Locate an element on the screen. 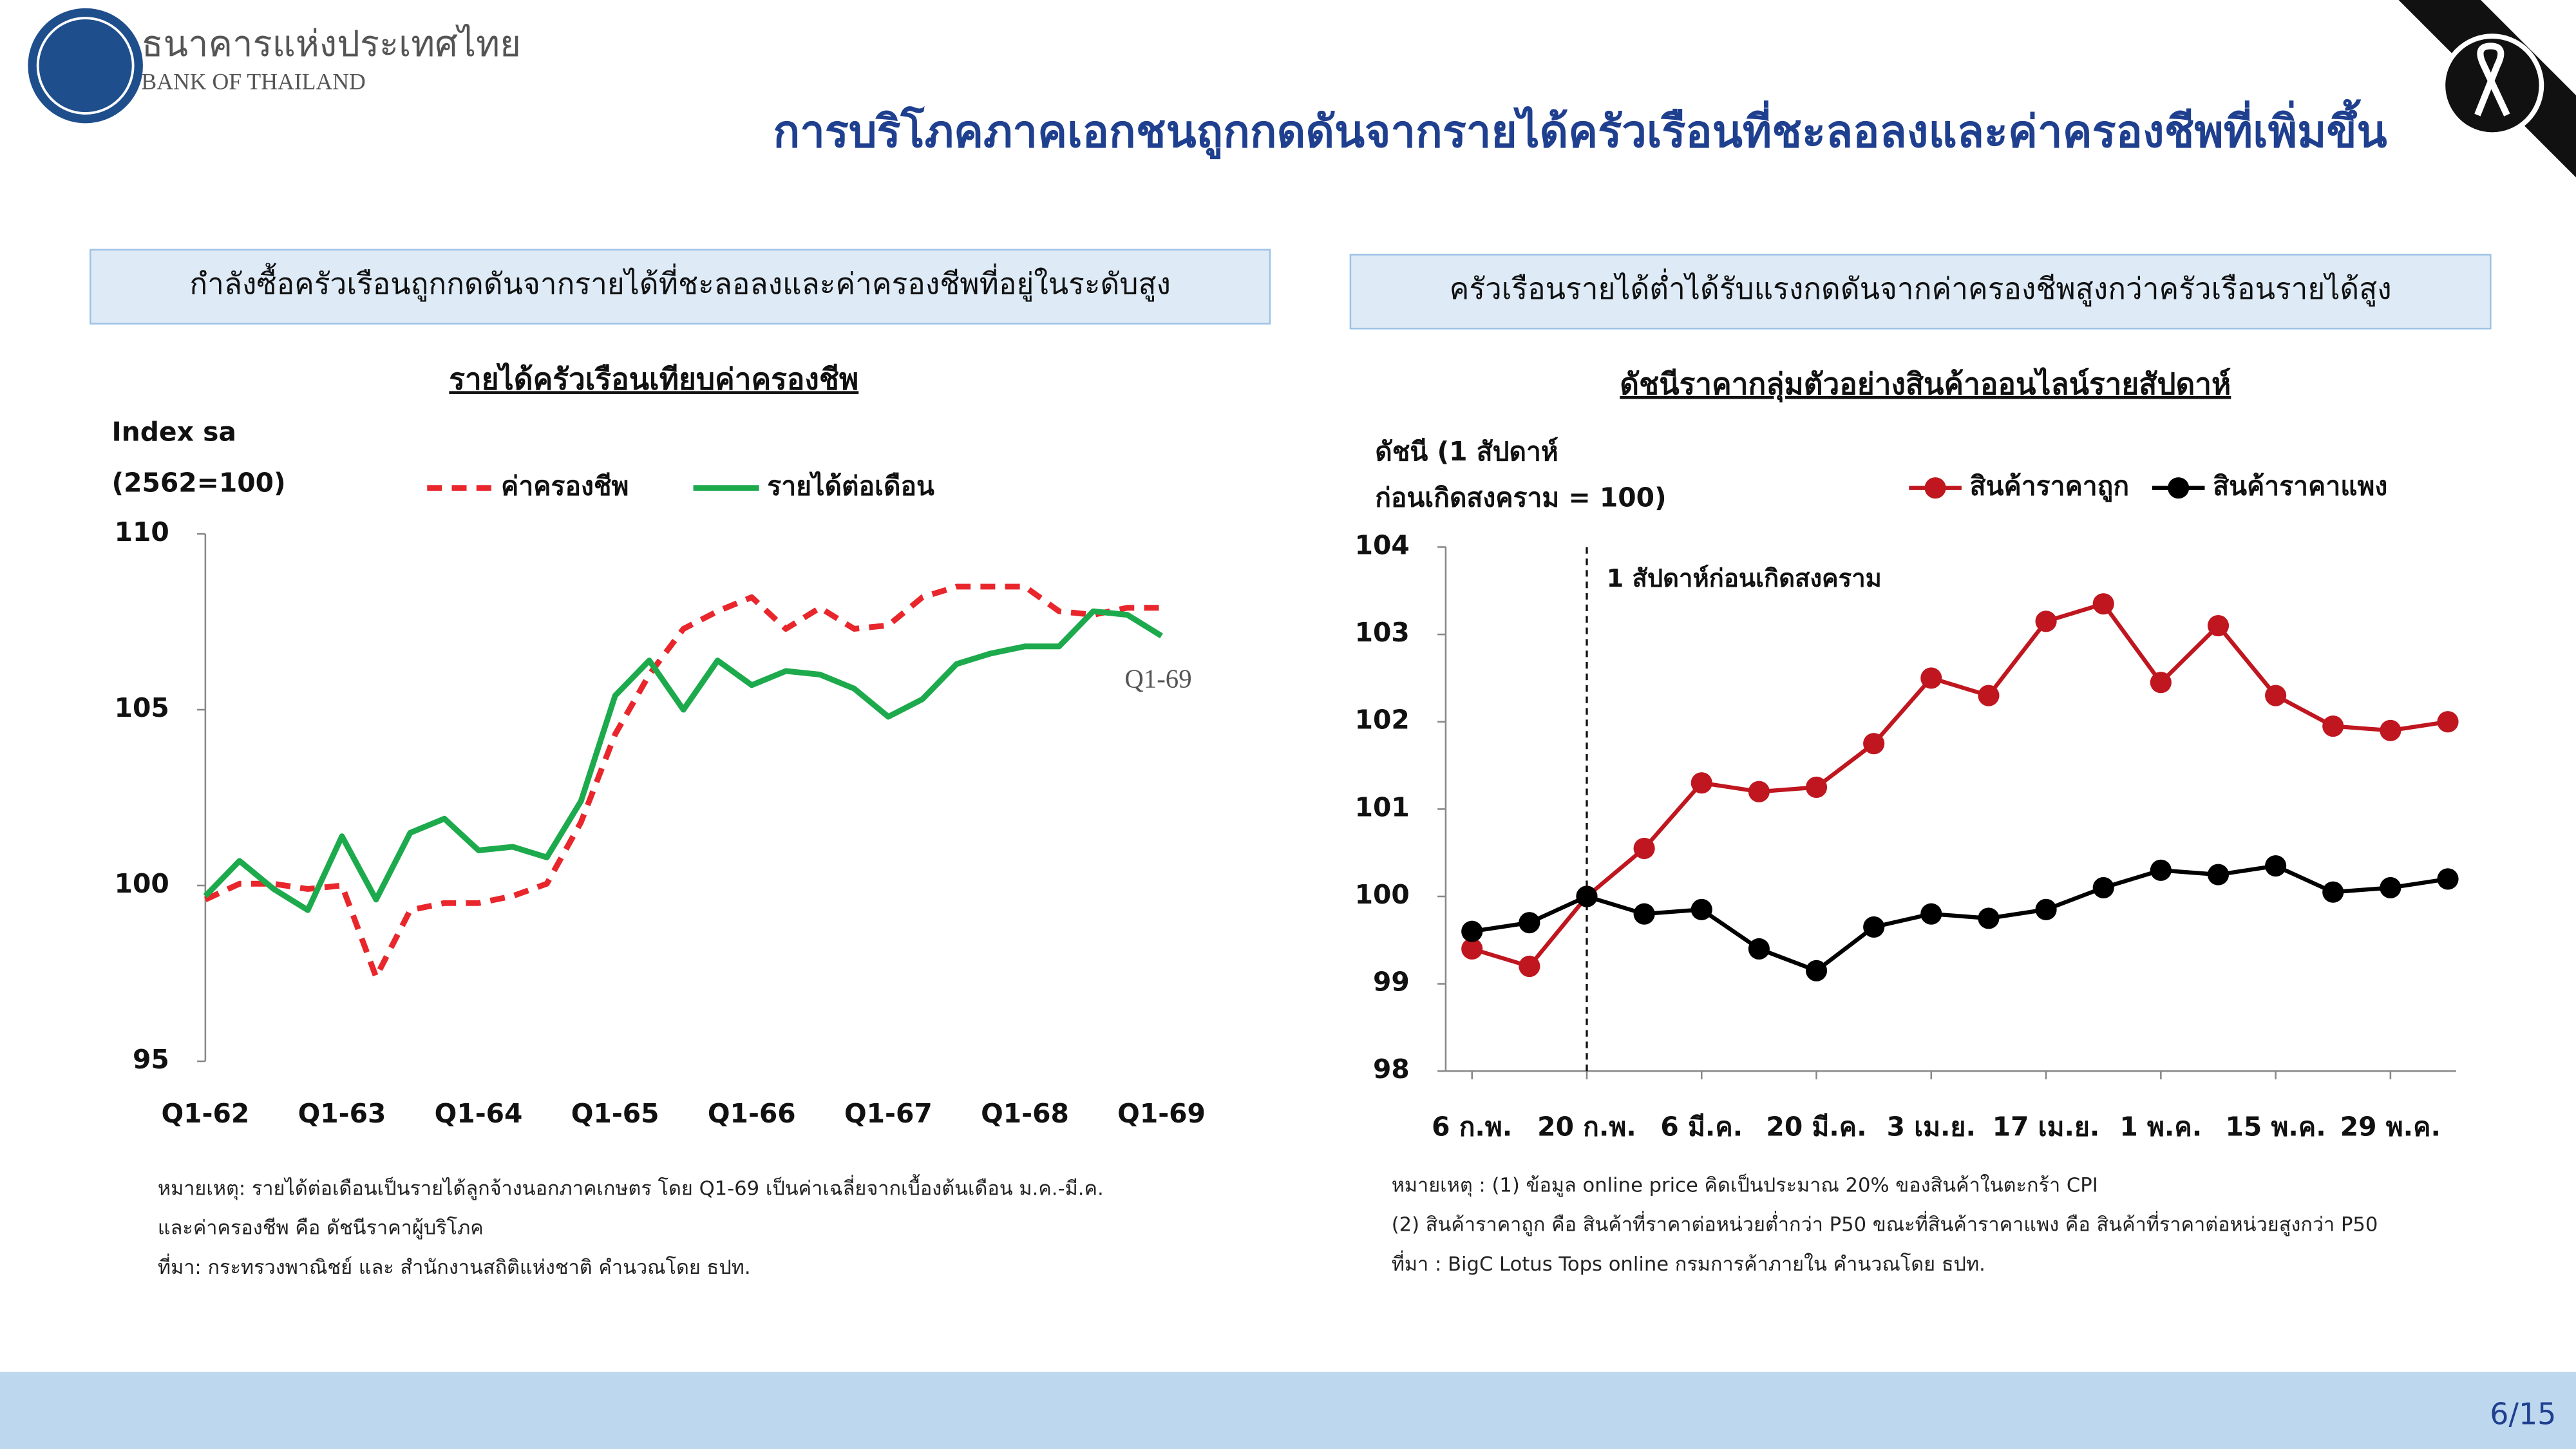 The height and width of the screenshot is (1449, 2576). x-tick-label: Q1-64 is located at coordinates (479, 1113).